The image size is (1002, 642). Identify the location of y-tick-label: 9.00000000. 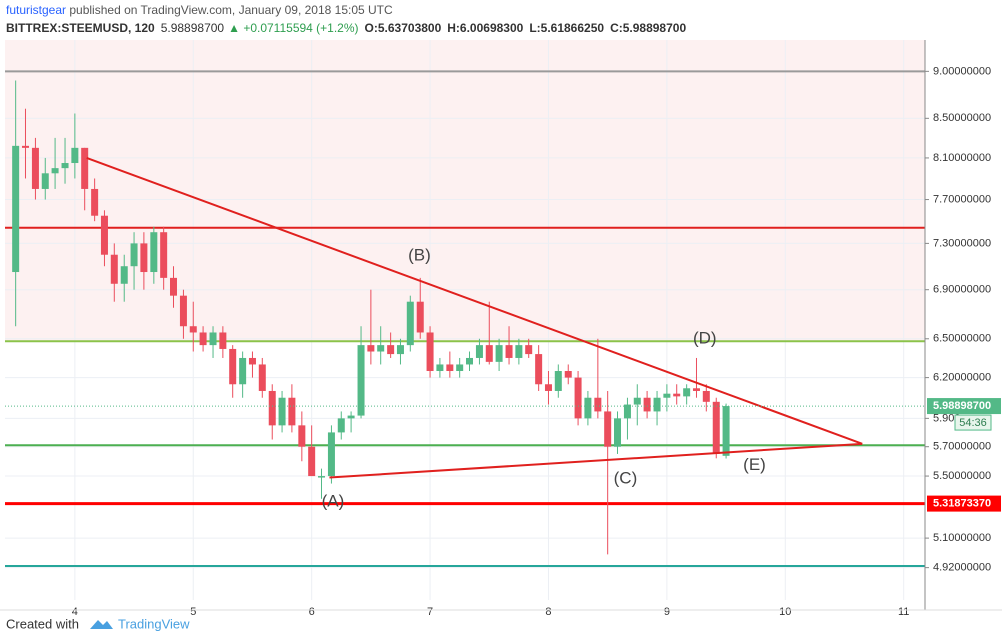
(962, 71).